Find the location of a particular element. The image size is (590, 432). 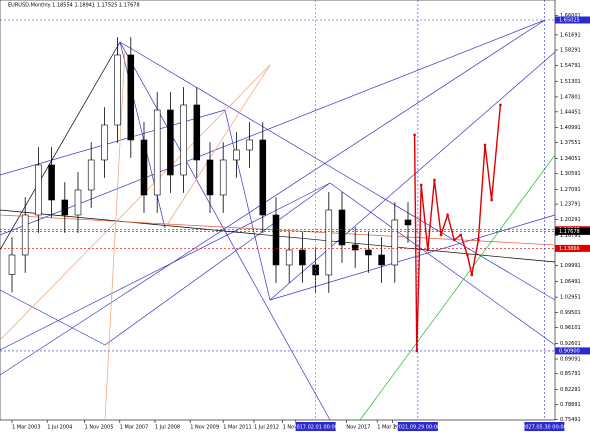

x-tick-label: 1 Jul 2004 is located at coordinates (59, 428).